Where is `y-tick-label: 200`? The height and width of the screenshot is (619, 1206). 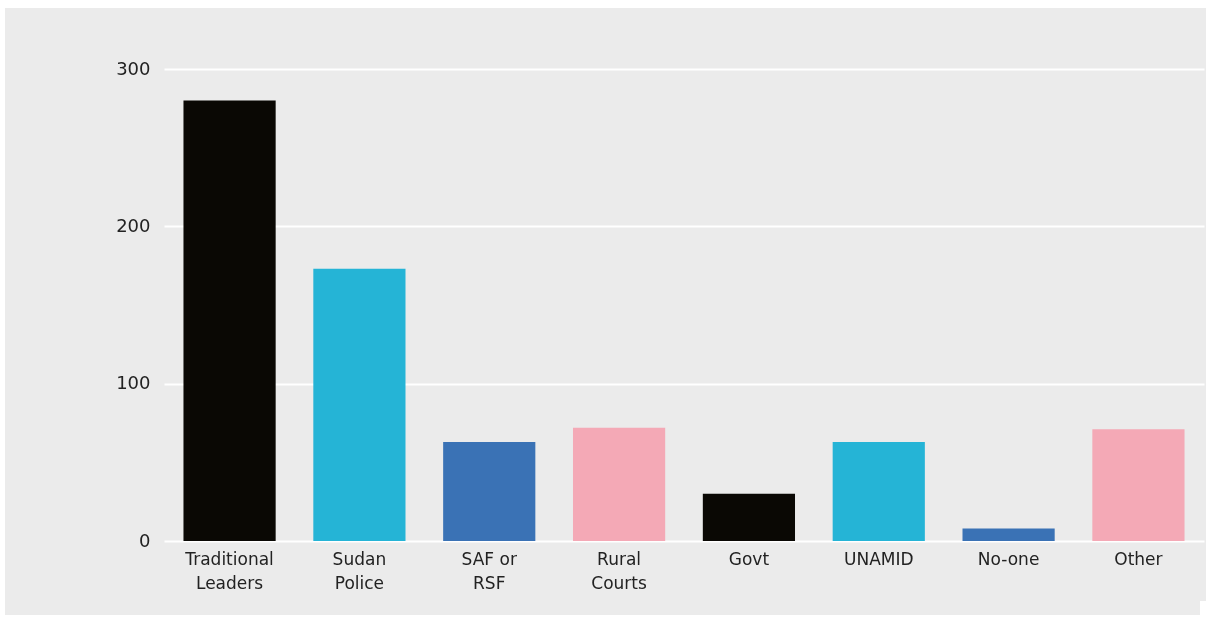 y-tick-label: 200 is located at coordinates (133, 225).